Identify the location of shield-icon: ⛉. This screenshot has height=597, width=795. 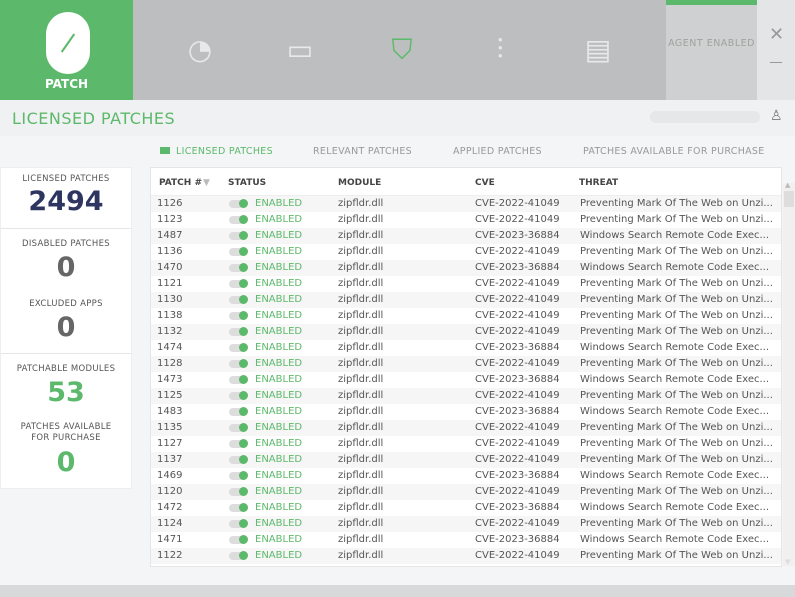
(402, 49).